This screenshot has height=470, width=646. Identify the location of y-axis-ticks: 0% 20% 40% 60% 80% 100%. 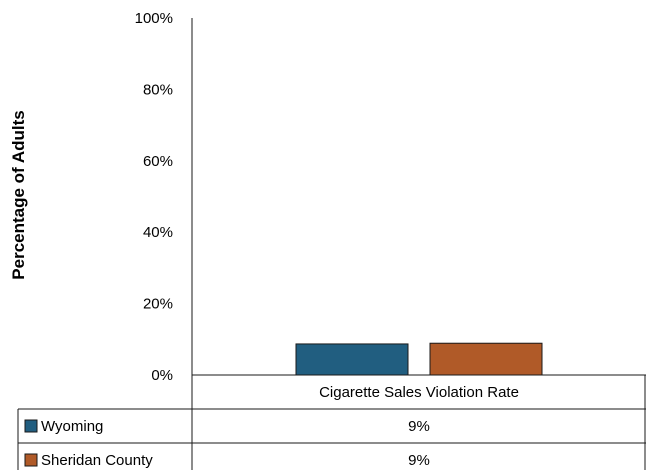
(154, 197).